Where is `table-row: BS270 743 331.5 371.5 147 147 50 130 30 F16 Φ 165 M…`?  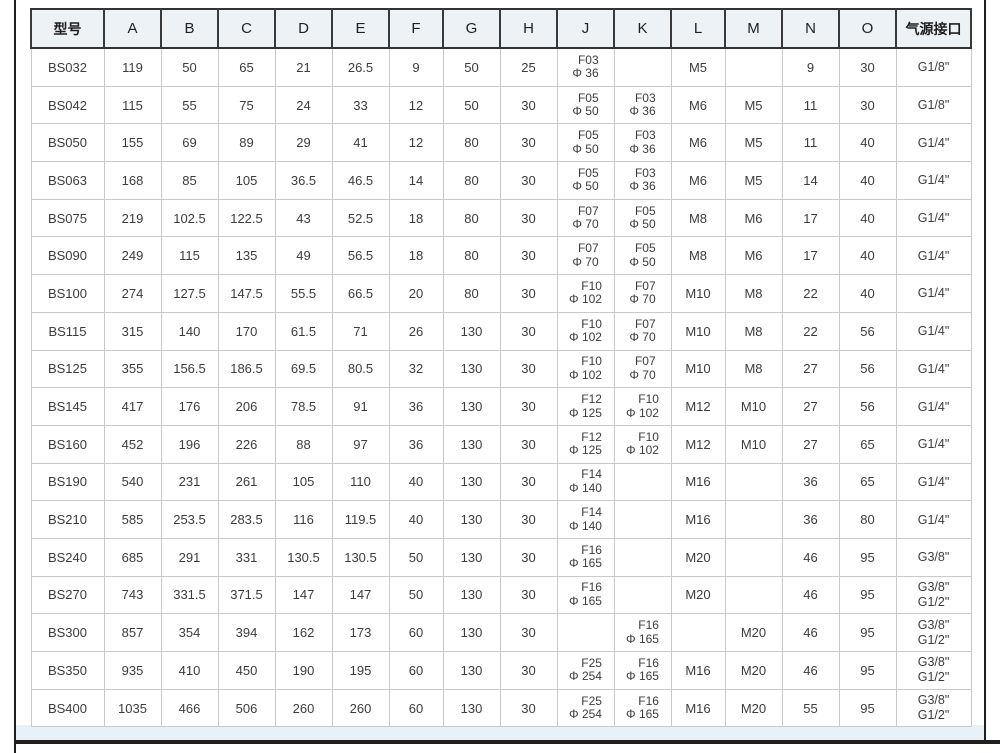 table-row: BS270 743 331.5 371.5 147 147 50 130 30 F16 Φ 165 M… is located at coordinates (501, 595).